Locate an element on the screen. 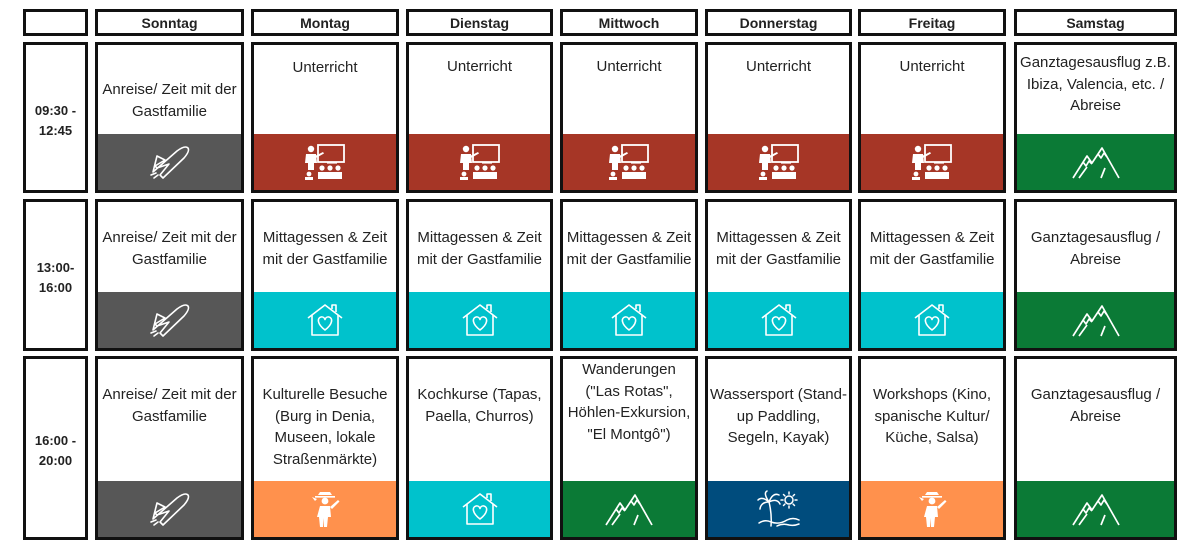 Image resolution: width=1200 pixels, height=550 pixels. day-header-saturday: Samstag is located at coordinates (1095, 22).